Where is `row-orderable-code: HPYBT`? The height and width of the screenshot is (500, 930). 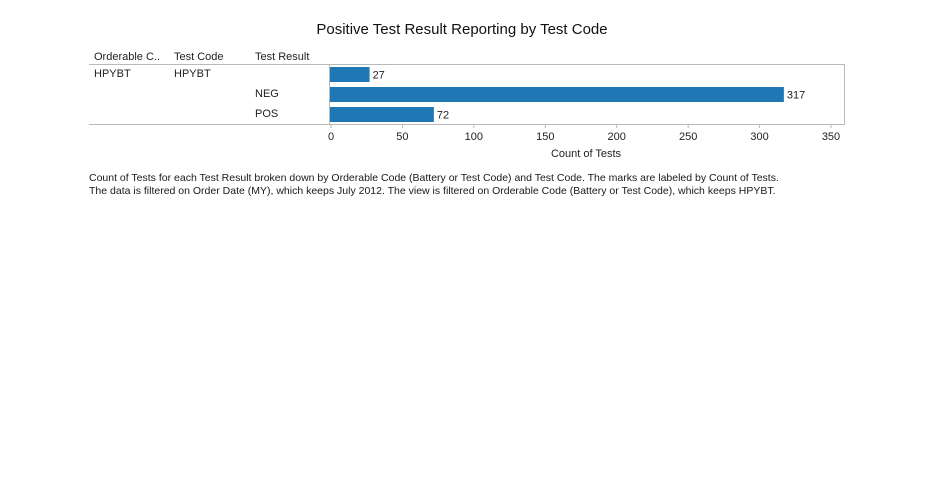
row-orderable-code: HPYBT is located at coordinates (112, 74).